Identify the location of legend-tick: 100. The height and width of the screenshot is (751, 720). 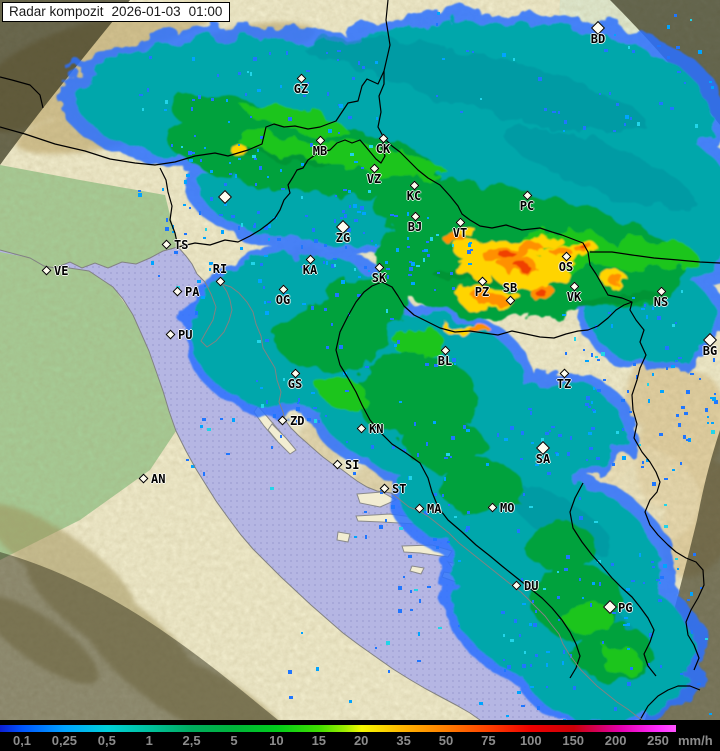
(530, 740).